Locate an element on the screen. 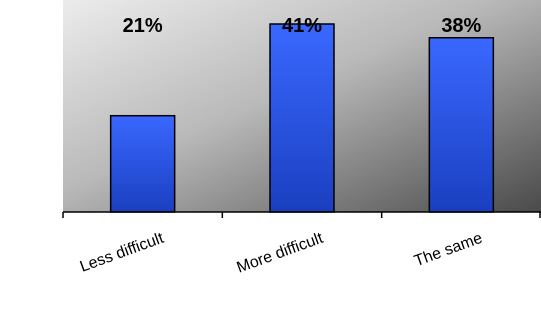 Image resolution: width=541 pixels, height=326 pixels. value-label: 41% is located at coordinates (302, 26).